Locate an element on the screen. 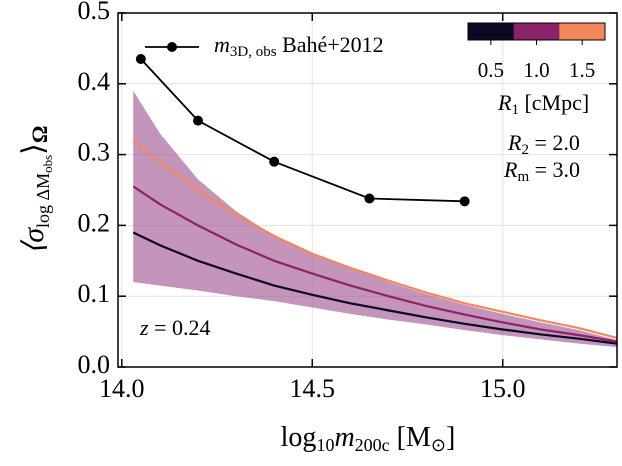  y-tick-label: 0.0 is located at coordinates (94, 364).